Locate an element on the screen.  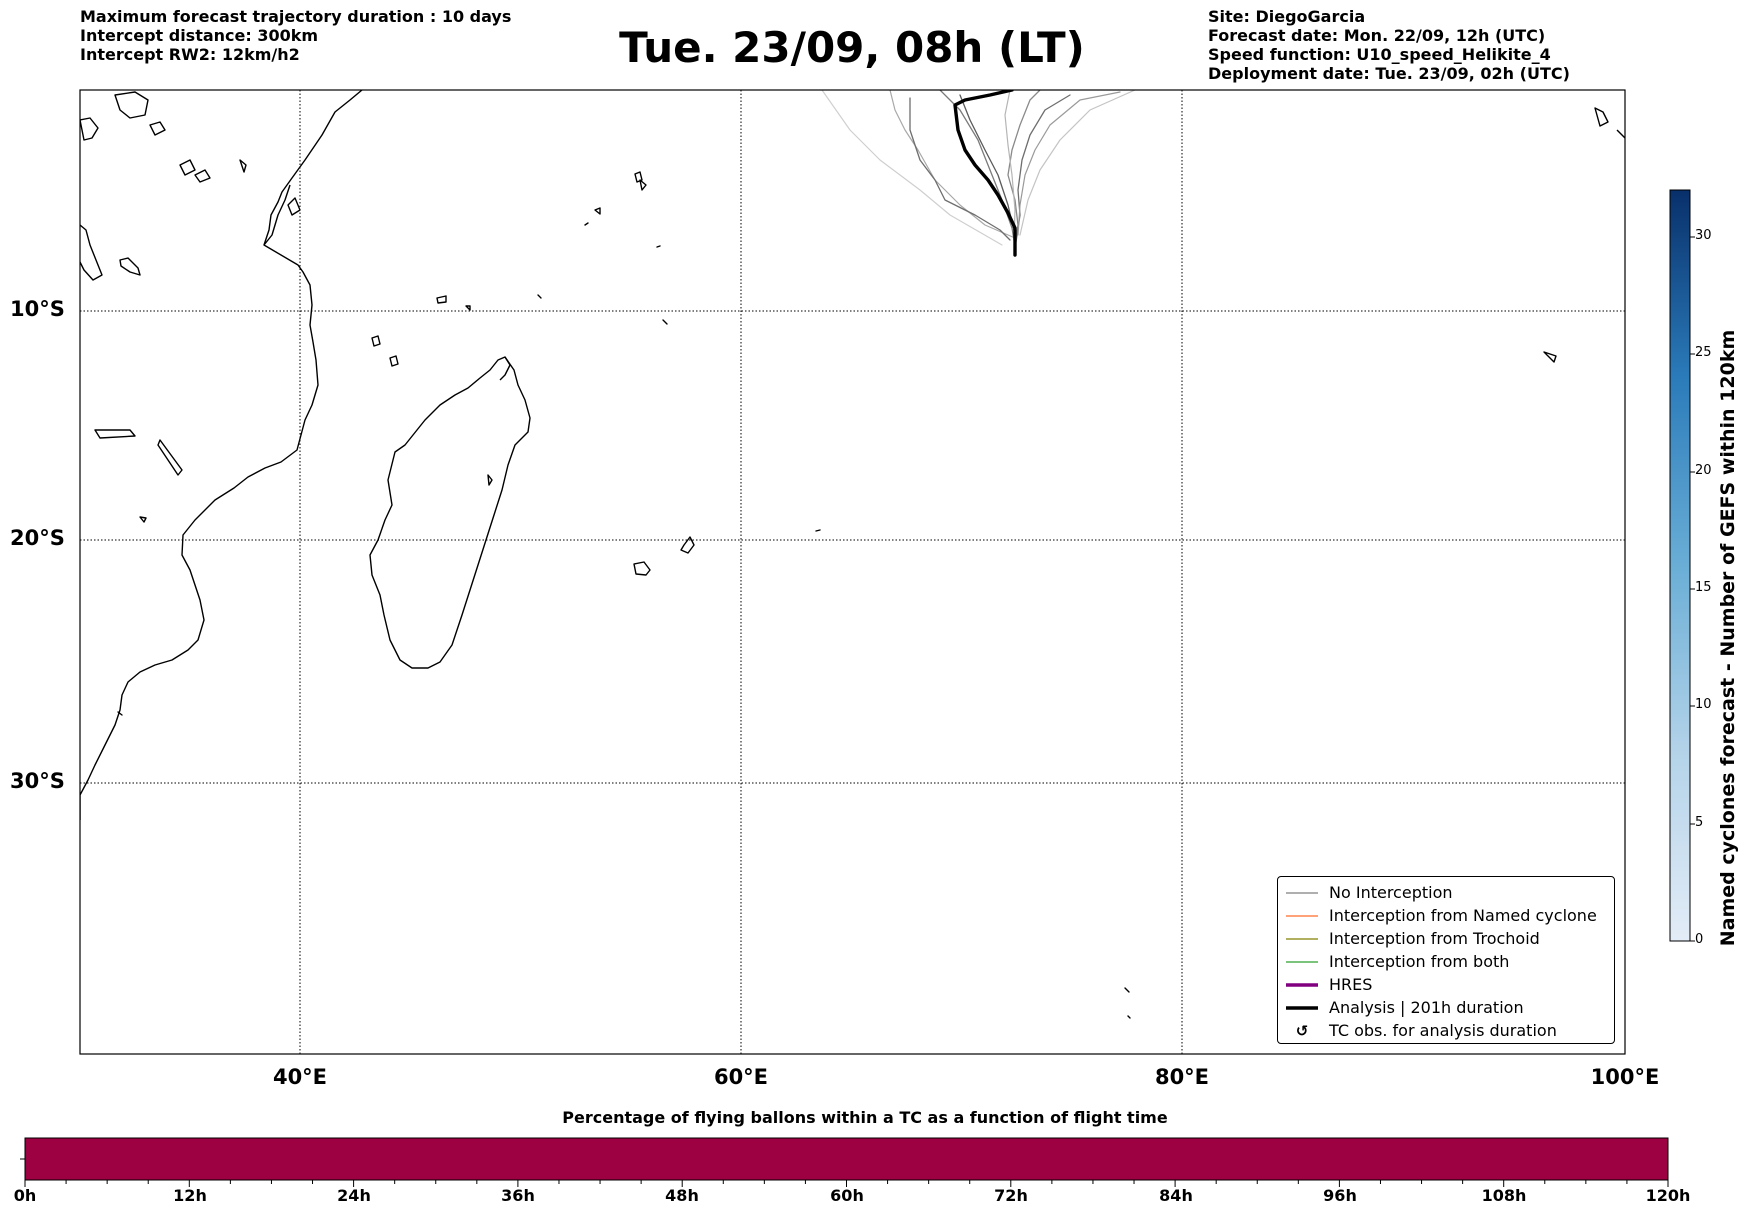
flight-bar-tick-label: 0h is located at coordinates (25, 1195).